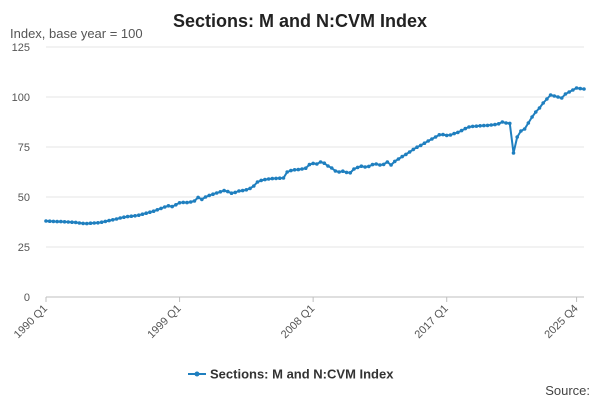 This screenshot has width=600, height=400. Describe the element at coordinates (24, 248) in the screenshot. I see `y-tick-label: 25` at that location.